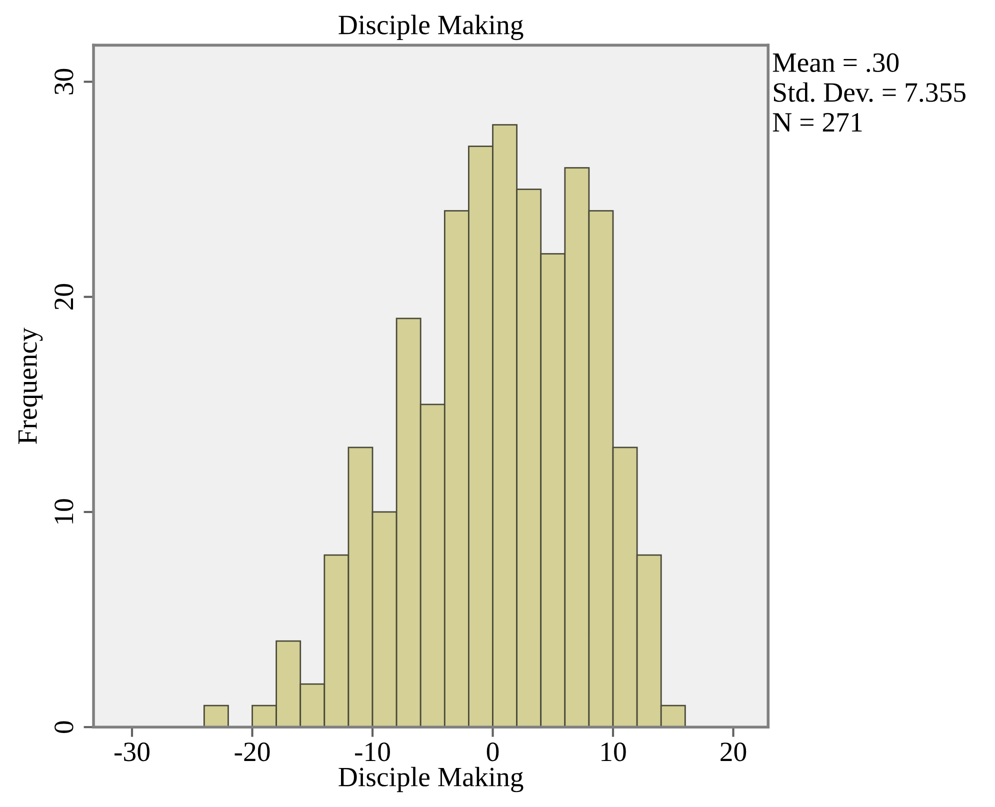  I want to click on y-tick-label: 10, so click(64, 511).